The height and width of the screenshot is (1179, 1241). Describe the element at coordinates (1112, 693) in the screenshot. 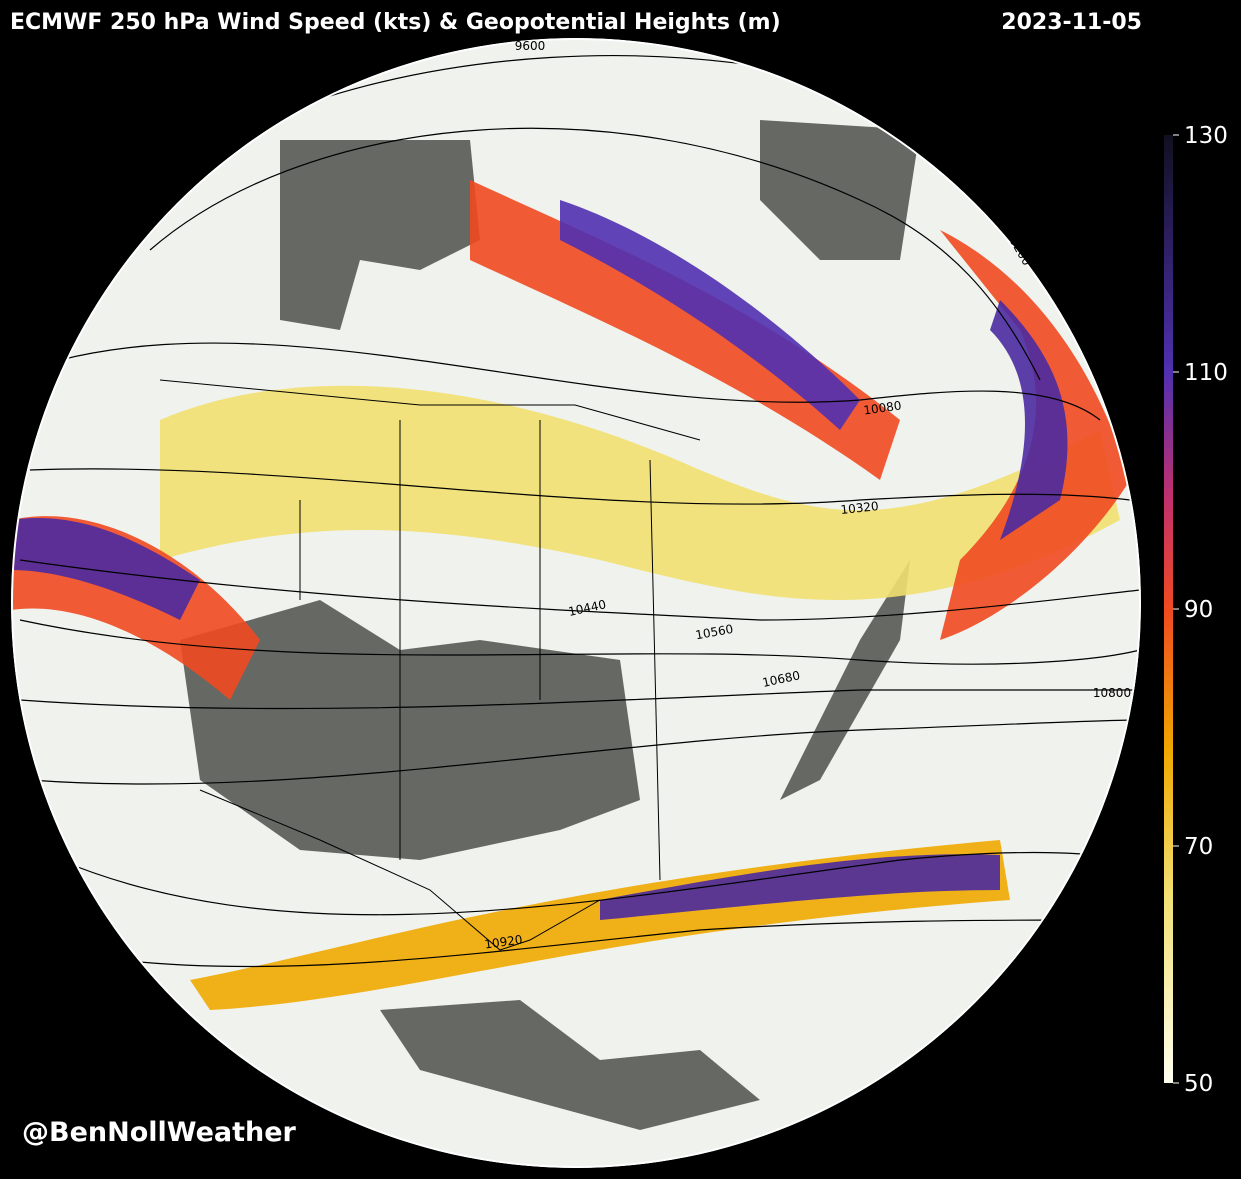

I see `contour-label: 10800` at that location.